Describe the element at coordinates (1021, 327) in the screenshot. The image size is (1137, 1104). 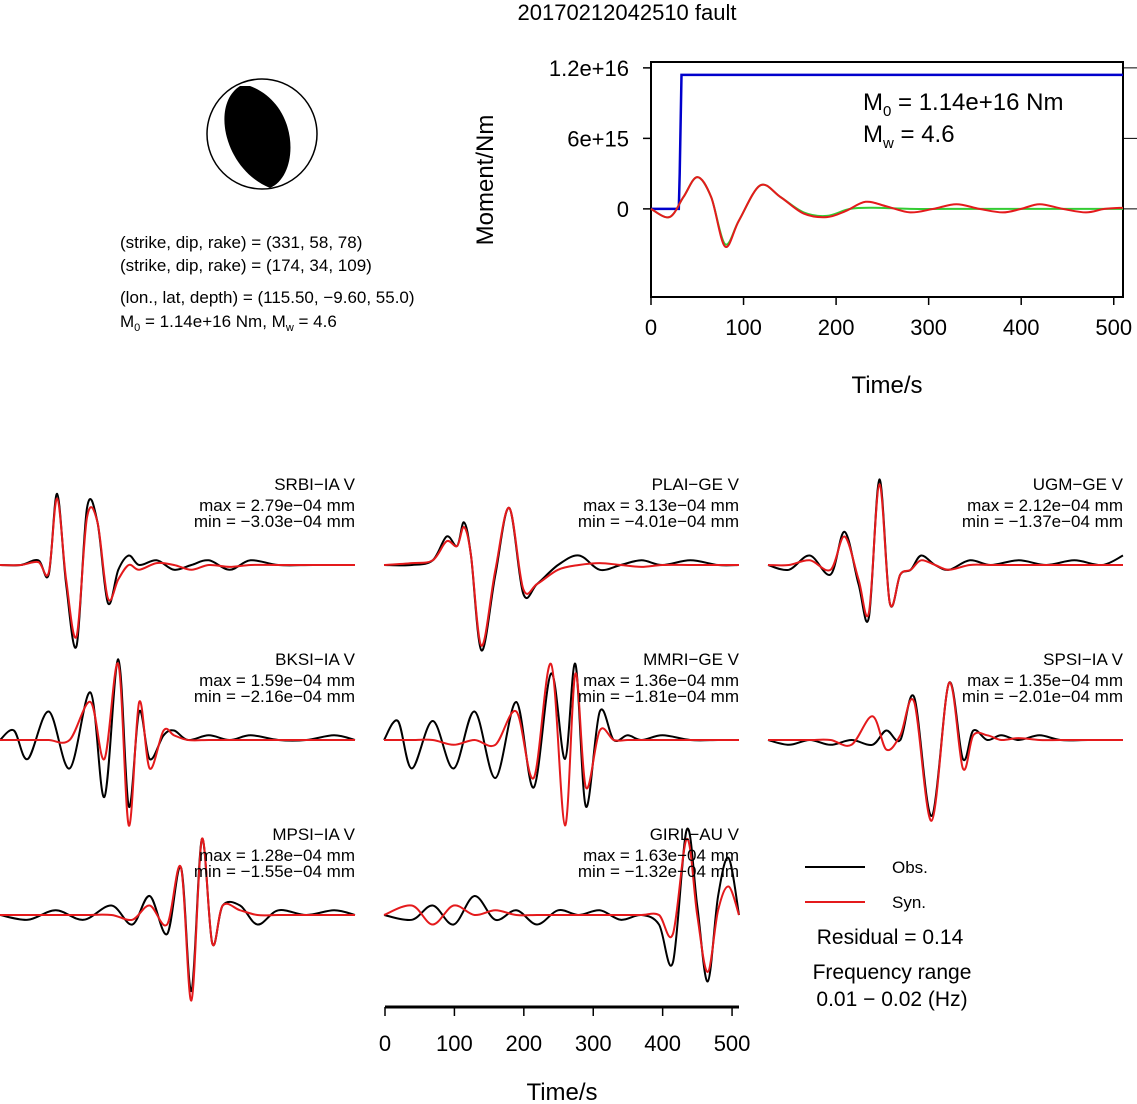
I see `moment-x-tick-label: 400` at that location.